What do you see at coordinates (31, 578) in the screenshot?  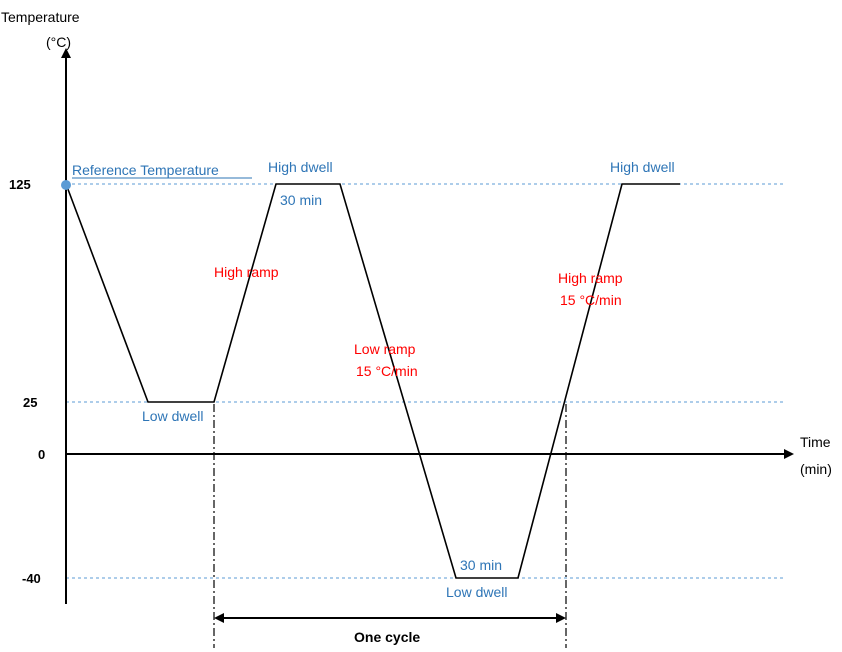 I see `tick-label-minus40: -40` at bounding box center [31, 578].